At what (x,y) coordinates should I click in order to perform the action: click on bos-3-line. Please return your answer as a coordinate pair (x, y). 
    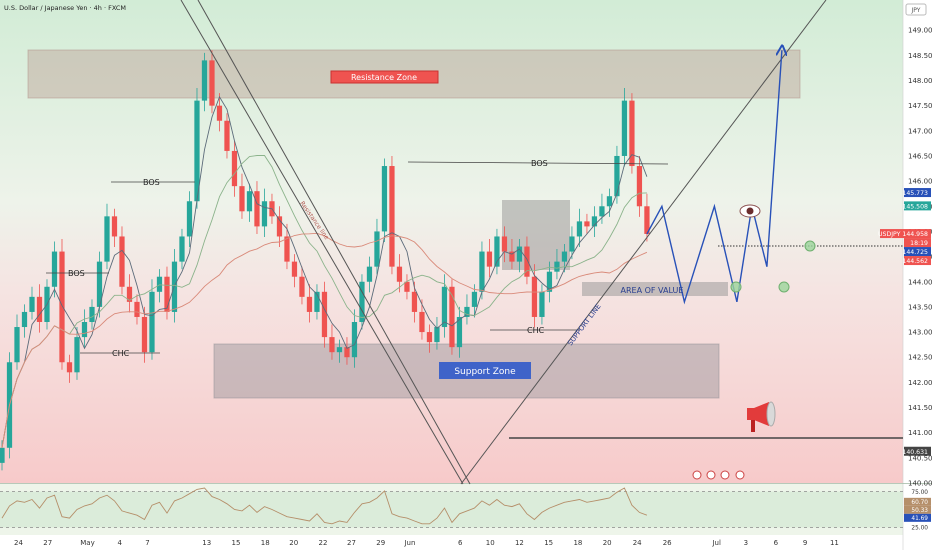
    Looking at the image, I should click on (538, 163).